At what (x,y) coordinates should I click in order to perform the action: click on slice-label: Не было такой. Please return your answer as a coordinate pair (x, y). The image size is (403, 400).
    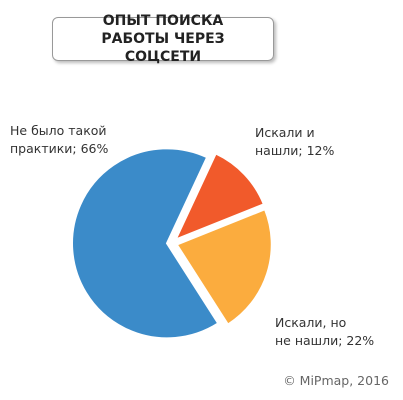
    Looking at the image, I should click on (58, 130).